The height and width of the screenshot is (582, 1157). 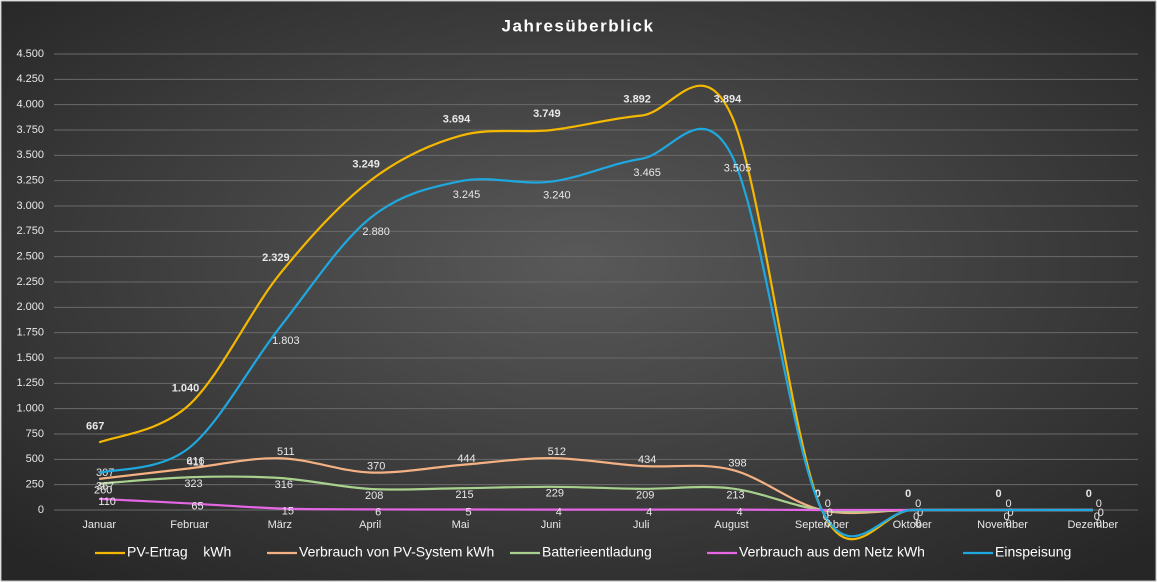 What do you see at coordinates (30, 105) in the screenshot?
I see `y-tick-label: 4.000` at bounding box center [30, 105].